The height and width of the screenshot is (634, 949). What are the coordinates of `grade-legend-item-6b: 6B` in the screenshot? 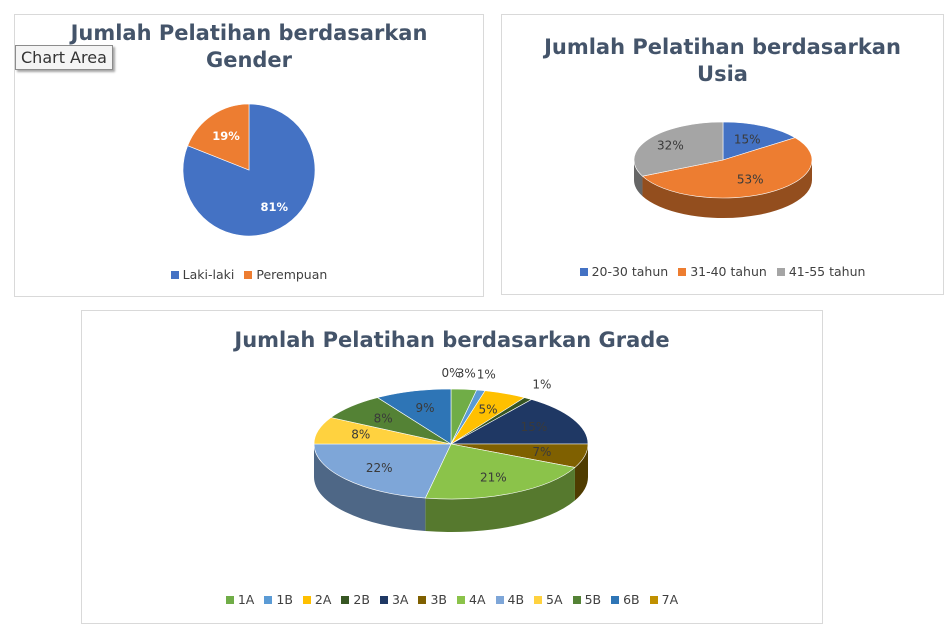 It's located at (625, 599).